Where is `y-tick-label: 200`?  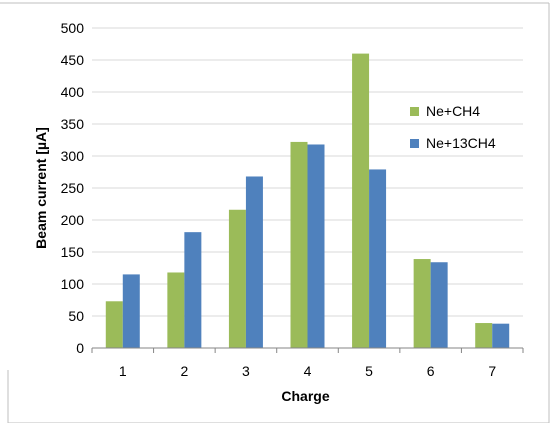
y-tick-label: 200 is located at coordinates (73, 220).